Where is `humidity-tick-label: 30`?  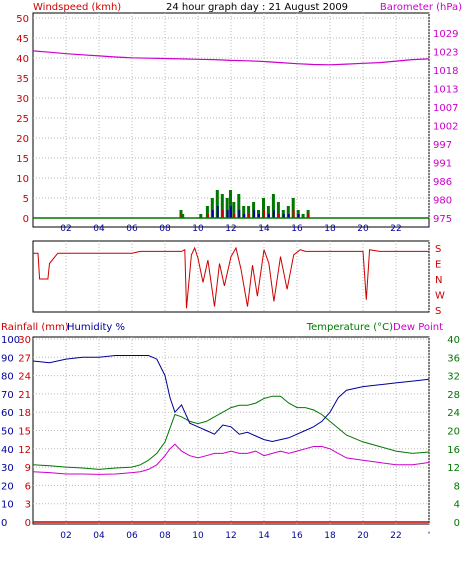 humidity-tick-label: 30 is located at coordinates (7, 468).